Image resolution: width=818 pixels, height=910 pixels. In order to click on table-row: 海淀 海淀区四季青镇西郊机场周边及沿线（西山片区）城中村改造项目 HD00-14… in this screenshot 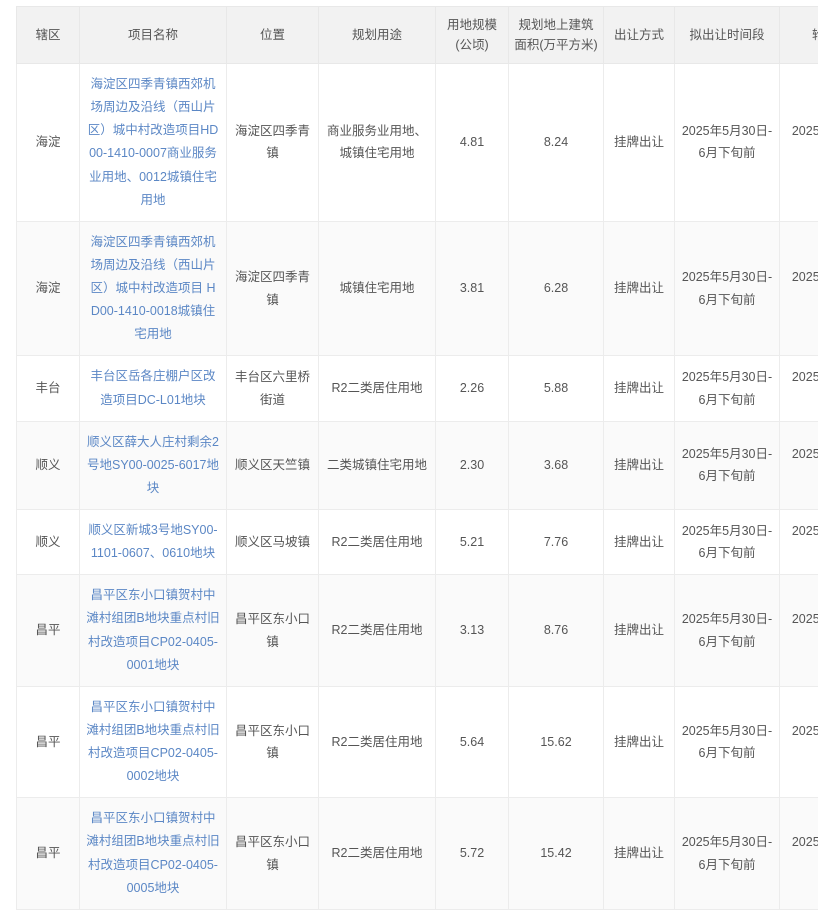, I will do `click(417, 288)`.